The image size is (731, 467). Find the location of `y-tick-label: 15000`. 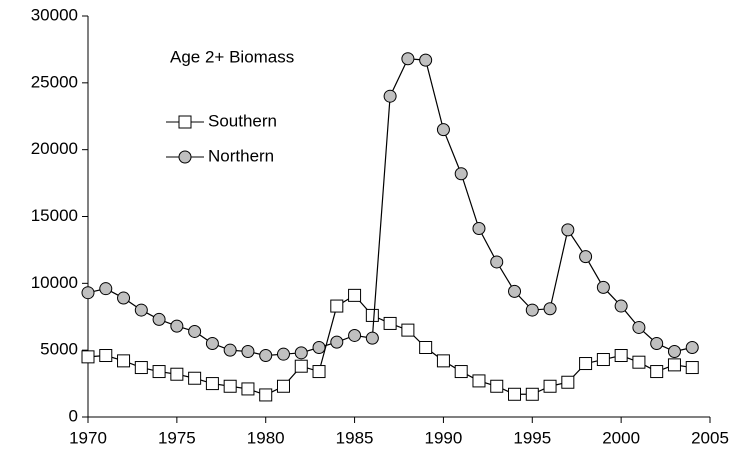

y-tick-label: 15000 is located at coordinates (54, 215).